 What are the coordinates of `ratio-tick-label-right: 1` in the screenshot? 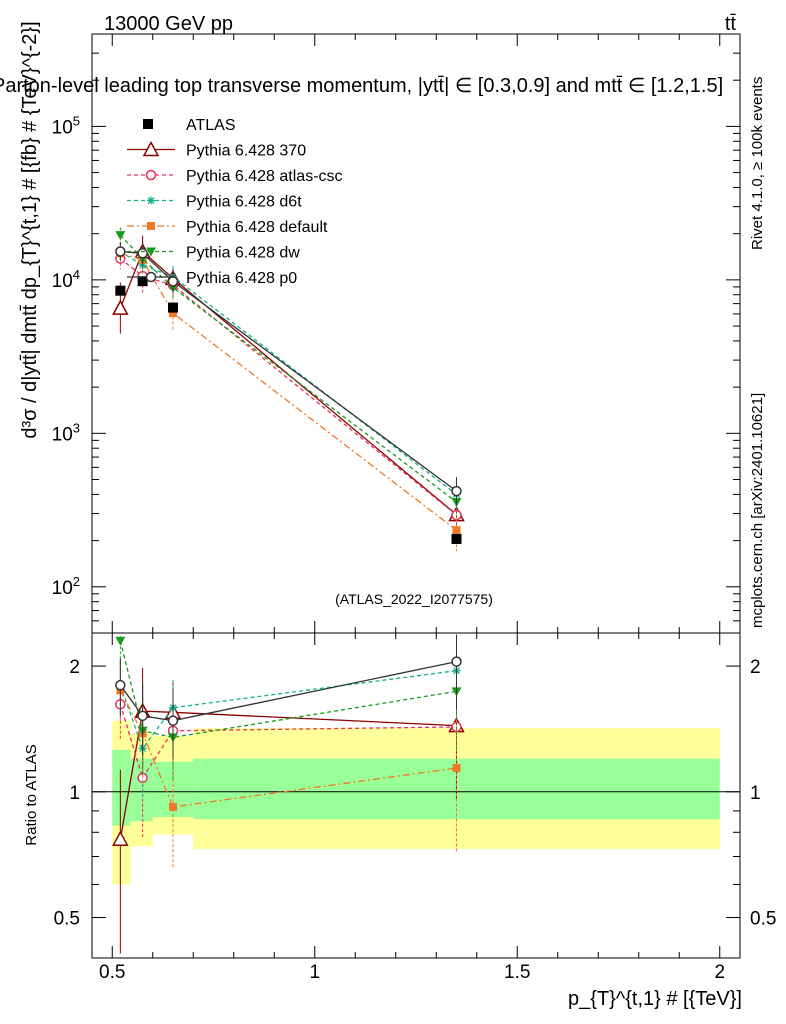 It's located at (755, 793).